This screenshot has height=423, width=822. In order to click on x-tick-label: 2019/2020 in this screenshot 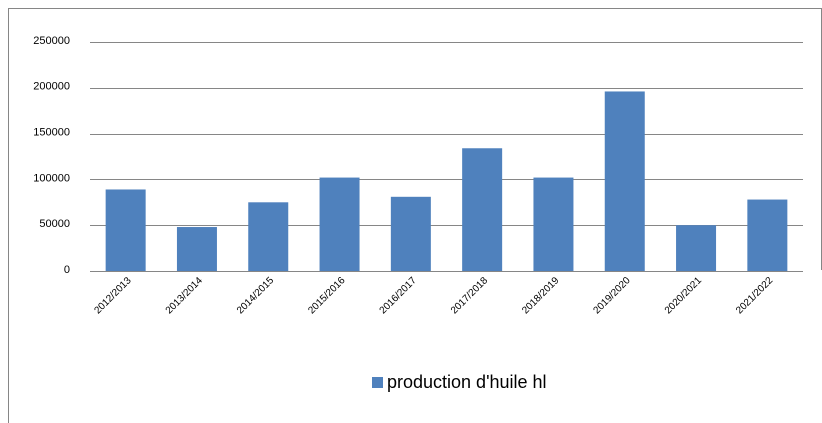, I will do `click(613, 296)`.